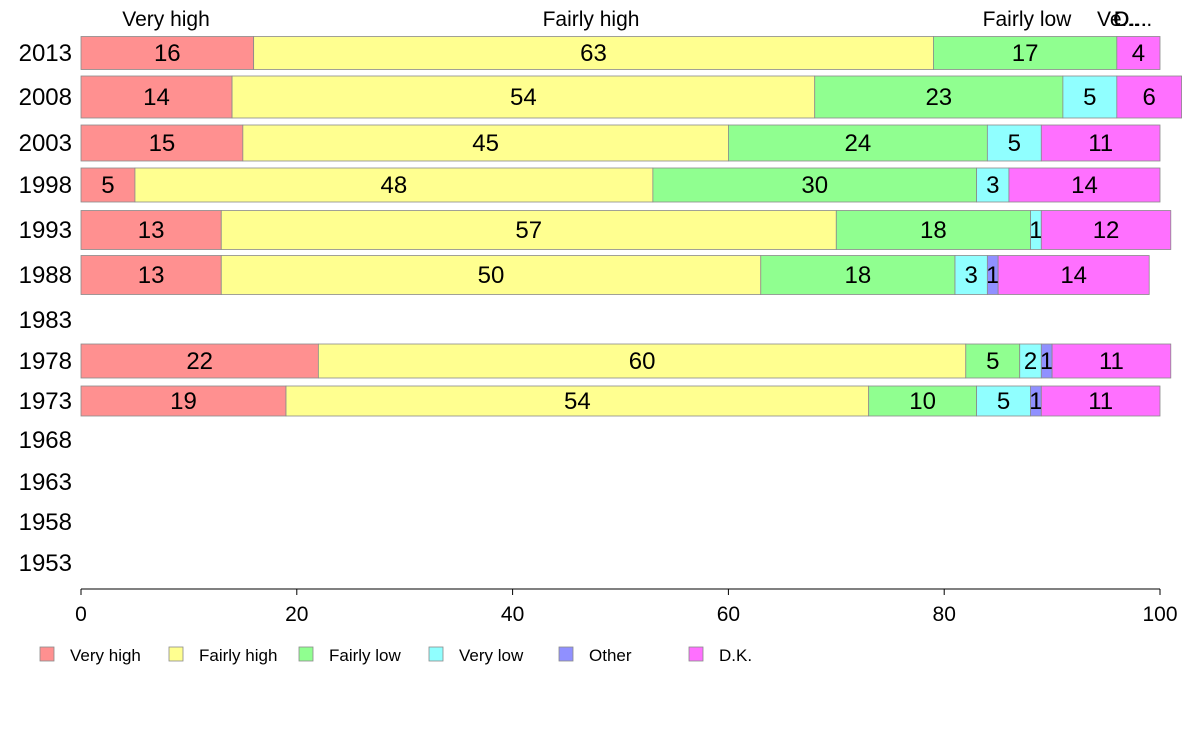 The image size is (1188, 736). What do you see at coordinates (1046, 361) in the screenshot?
I see `data-label-1978-other: 1` at bounding box center [1046, 361].